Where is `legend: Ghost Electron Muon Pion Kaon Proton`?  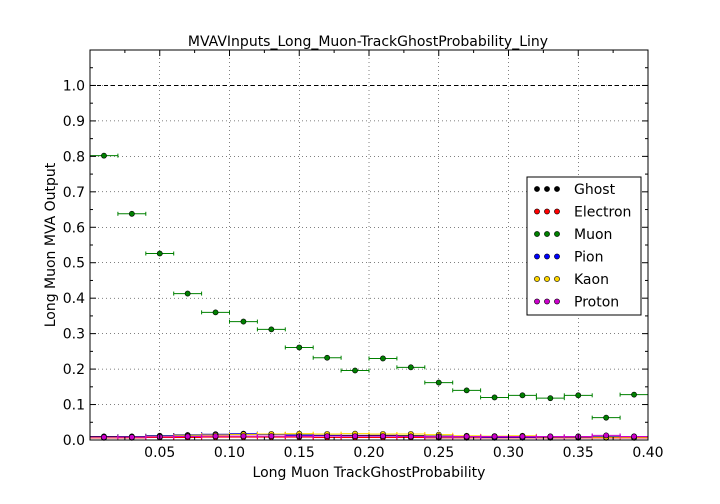 legend: Ghost Electron Muon Pion Kaon Proton is located at coordinates (584, 246).